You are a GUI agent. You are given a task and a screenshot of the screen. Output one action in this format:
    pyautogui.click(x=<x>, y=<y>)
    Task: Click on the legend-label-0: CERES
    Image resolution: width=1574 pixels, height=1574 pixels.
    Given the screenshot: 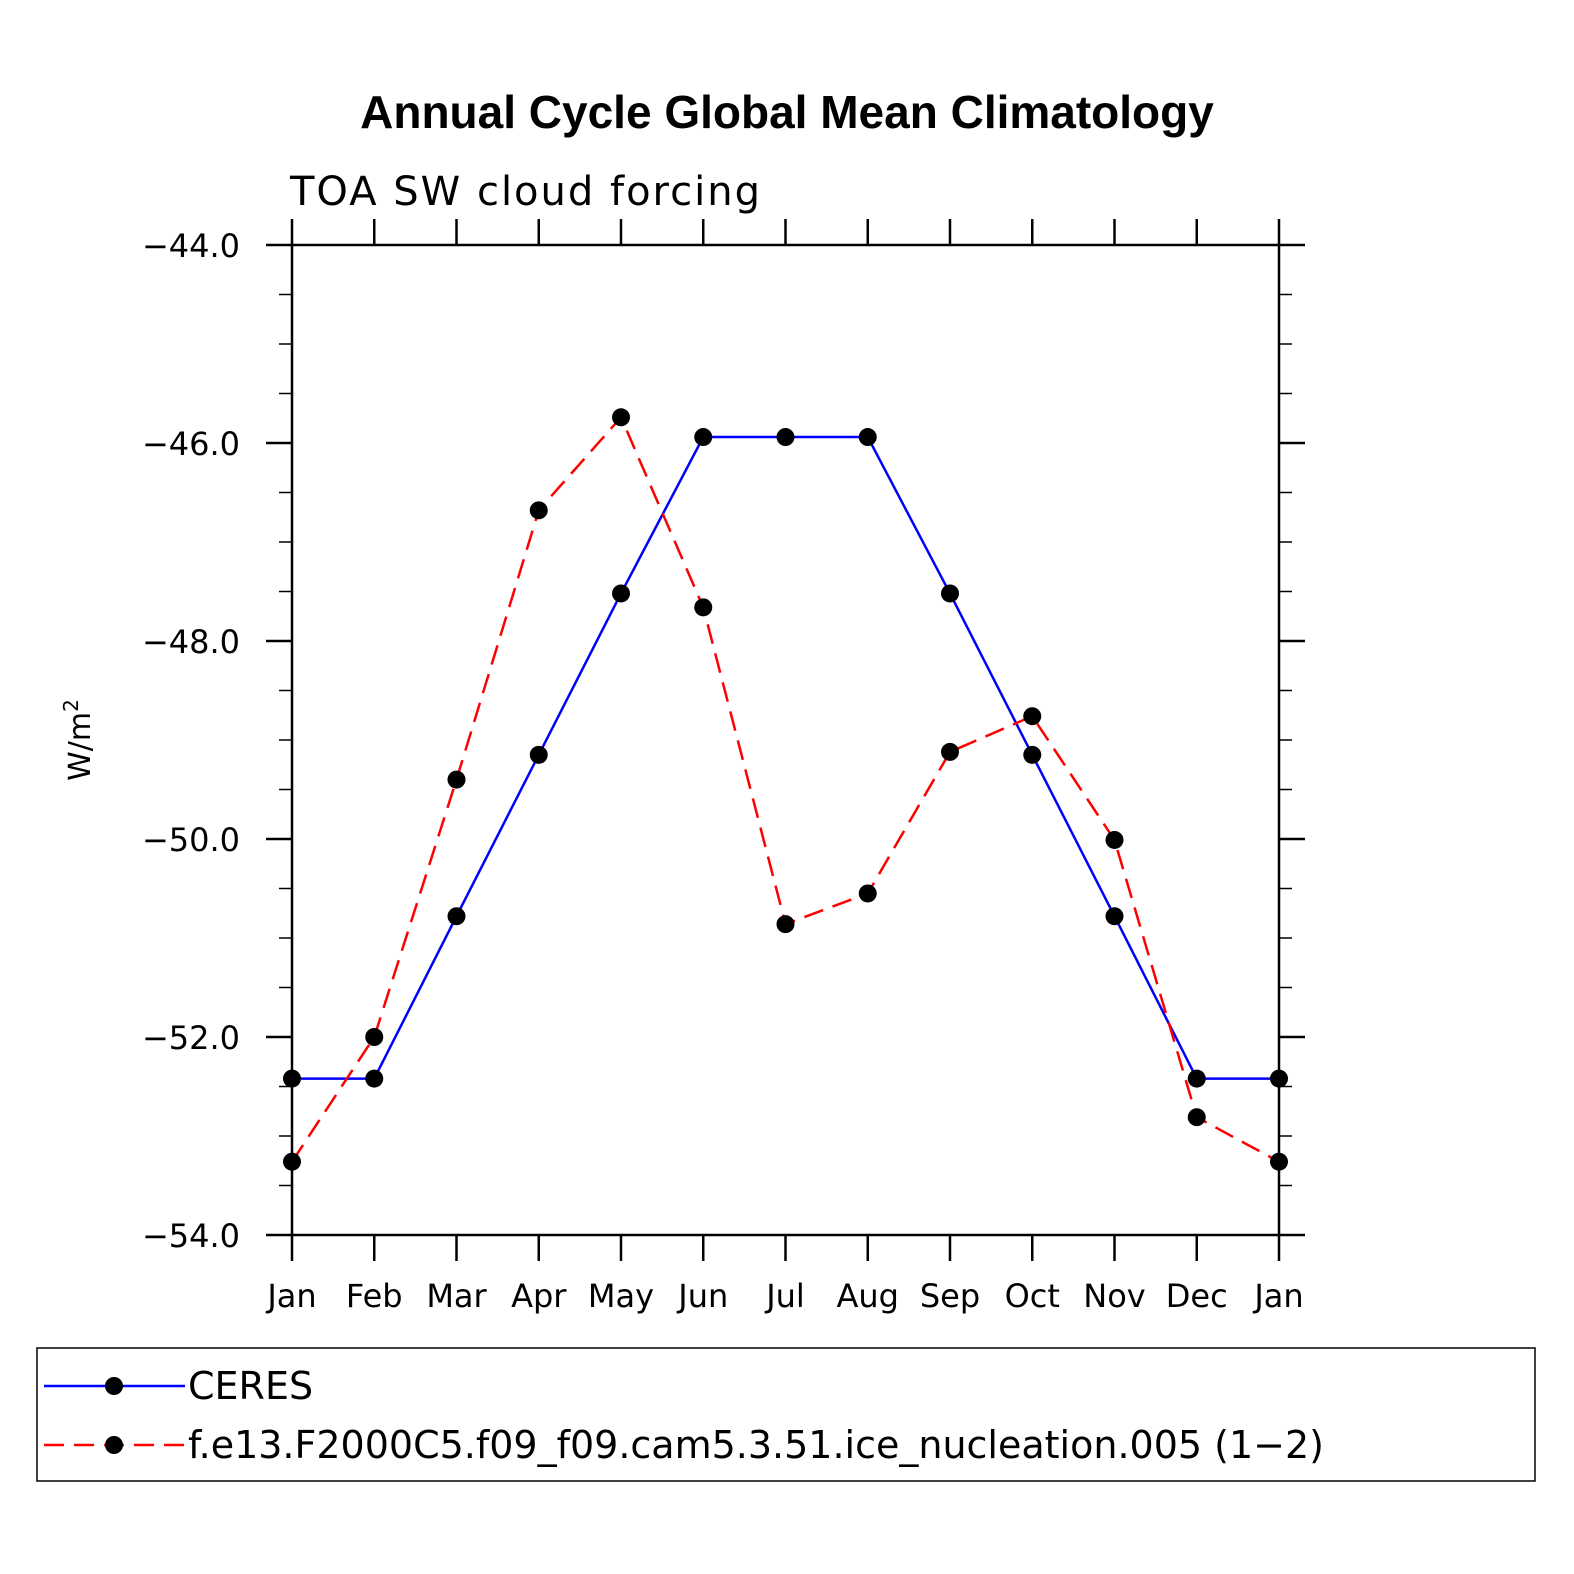 What is the action you would take?
    pyautogui.click(x=250, y=1386)
    